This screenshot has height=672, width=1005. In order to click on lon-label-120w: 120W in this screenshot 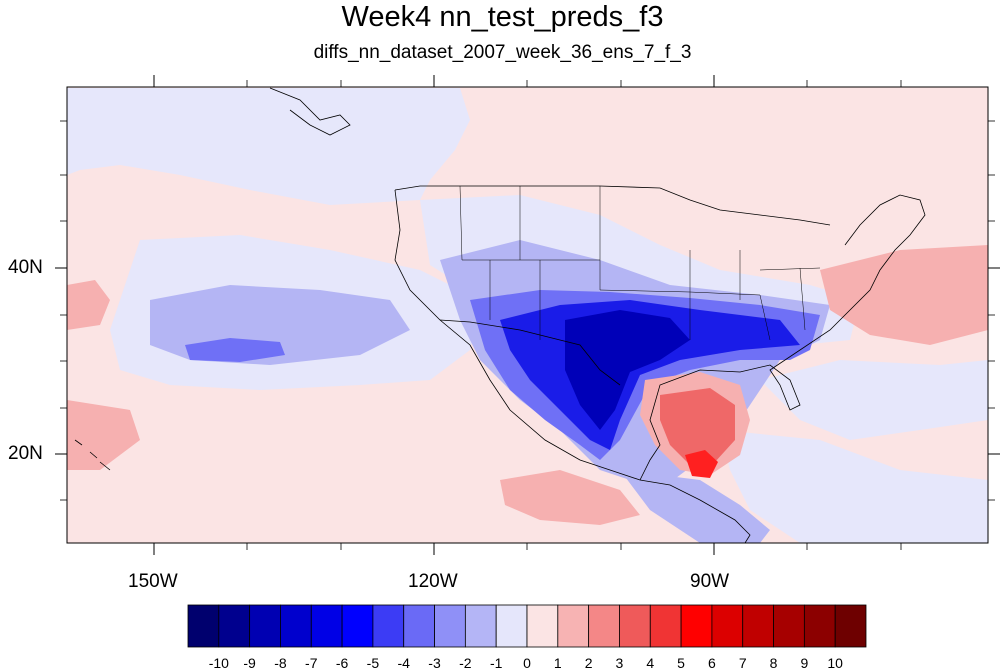, I will do `click(433, 581)`.